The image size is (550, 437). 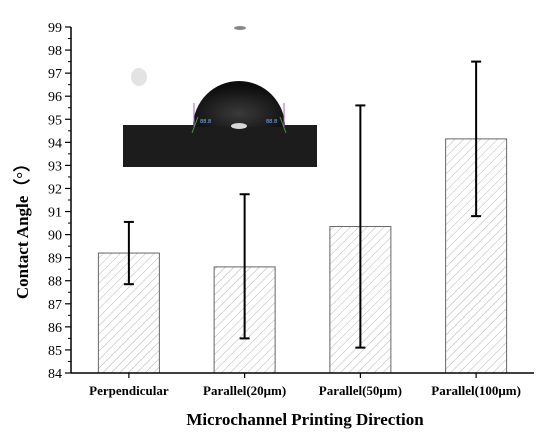 I want to click on y-tick-label: 88, so click(x=55, y=282).